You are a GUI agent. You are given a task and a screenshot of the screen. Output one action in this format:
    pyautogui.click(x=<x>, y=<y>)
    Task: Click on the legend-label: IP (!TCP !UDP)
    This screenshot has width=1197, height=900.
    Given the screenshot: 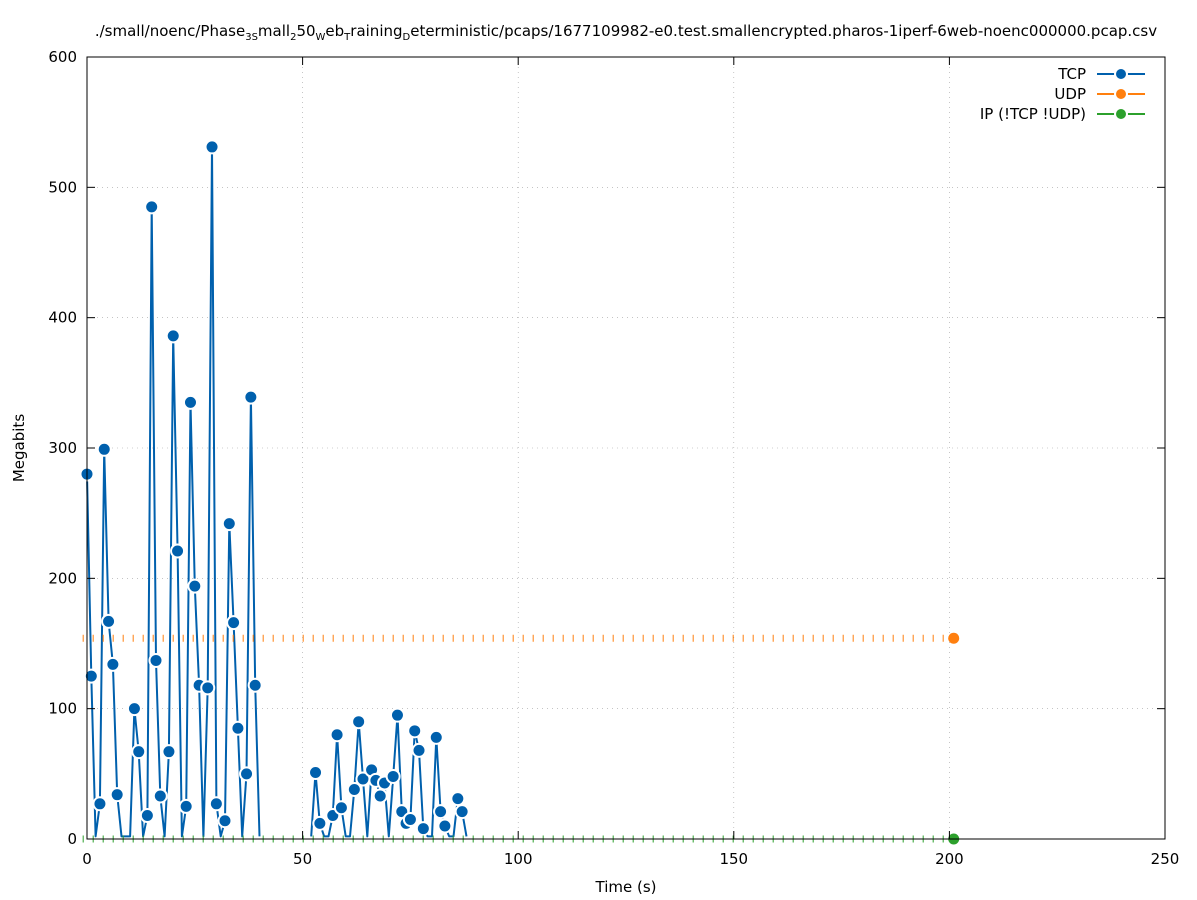 What is the action you would take?
    pyautogui.click(x=1033, y=114)
    